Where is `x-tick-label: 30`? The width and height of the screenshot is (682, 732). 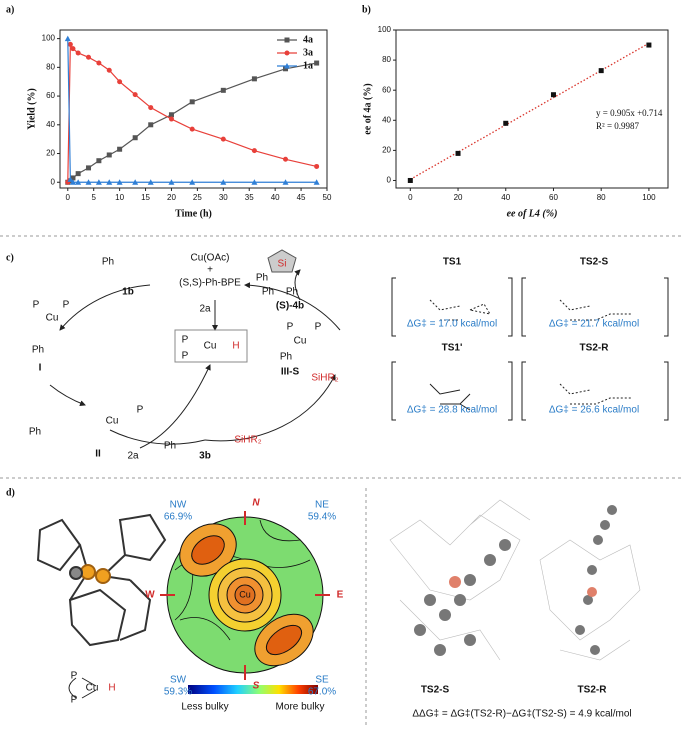
x-tick-label: 30 is located at coordinates (223, 197).